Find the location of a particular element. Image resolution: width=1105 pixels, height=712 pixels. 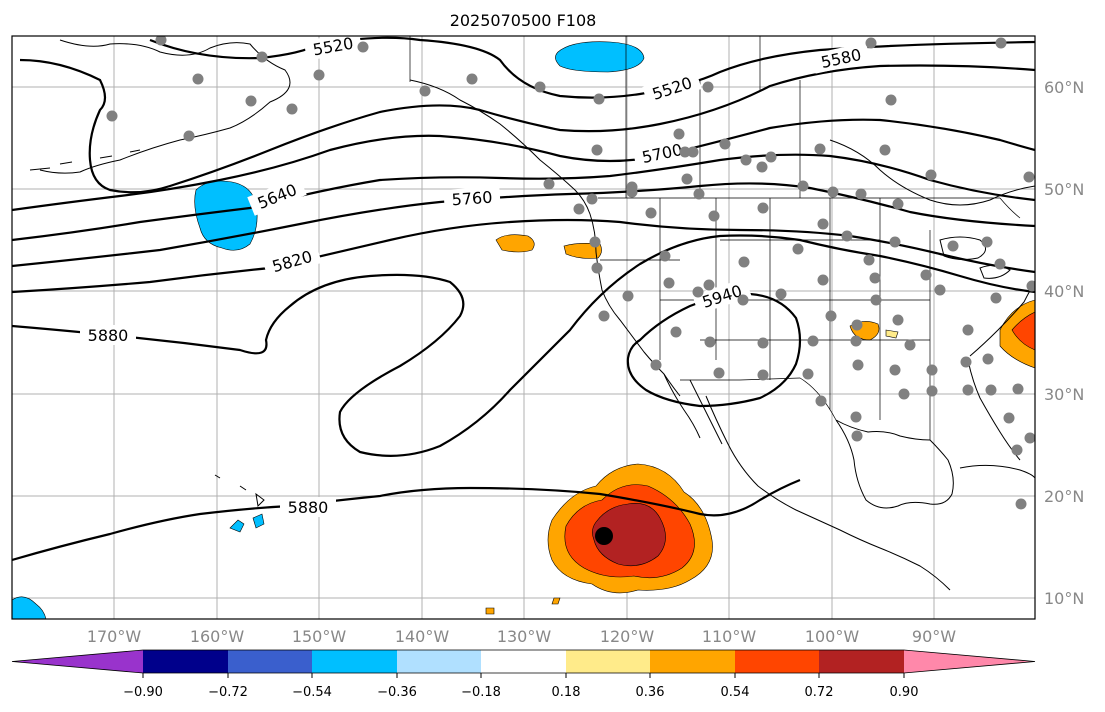

lon-label: 110°W is located at coordinates (729, 636).